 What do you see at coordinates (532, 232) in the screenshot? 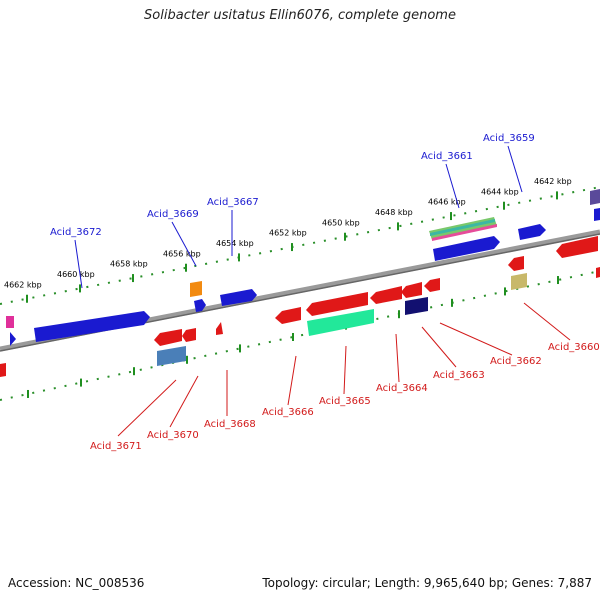
I see `gene-blue-far` at bounding box center [532, 232].